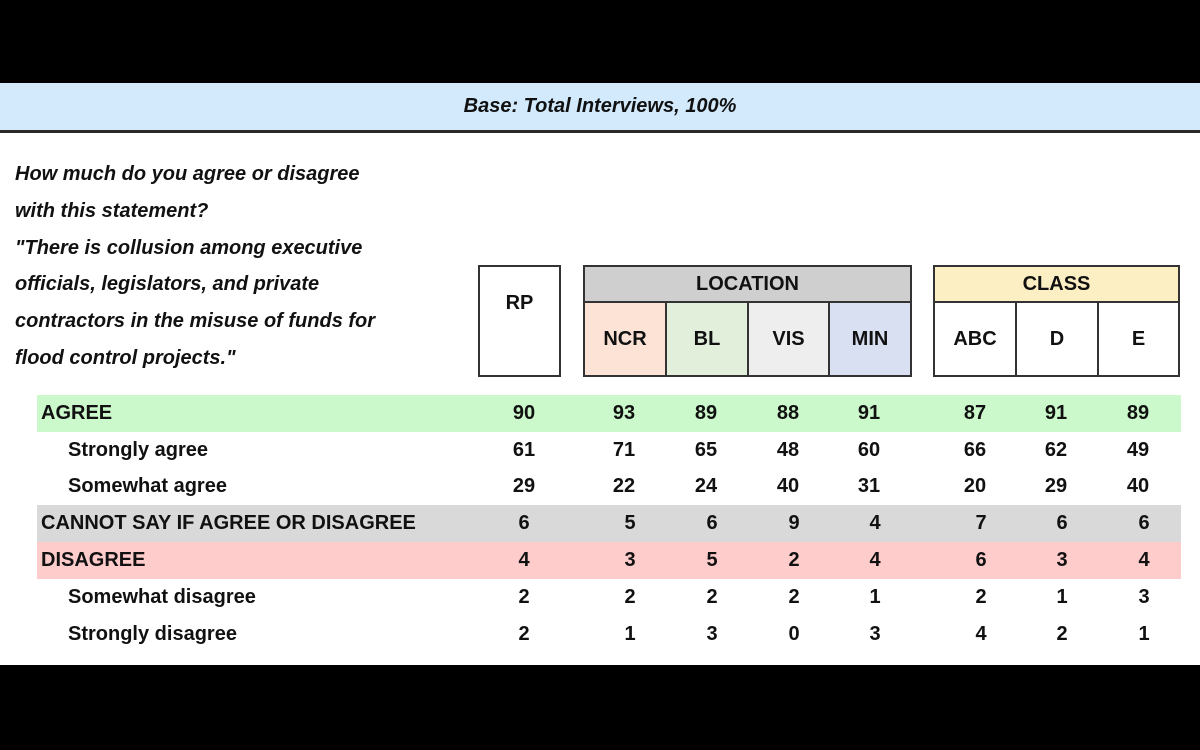 This screenshot has width=1200, height=750. What do you see at coordinates (624, 486) in the screenshot?
I see `cell-ncr: 22` at bounding box center [624, 486].